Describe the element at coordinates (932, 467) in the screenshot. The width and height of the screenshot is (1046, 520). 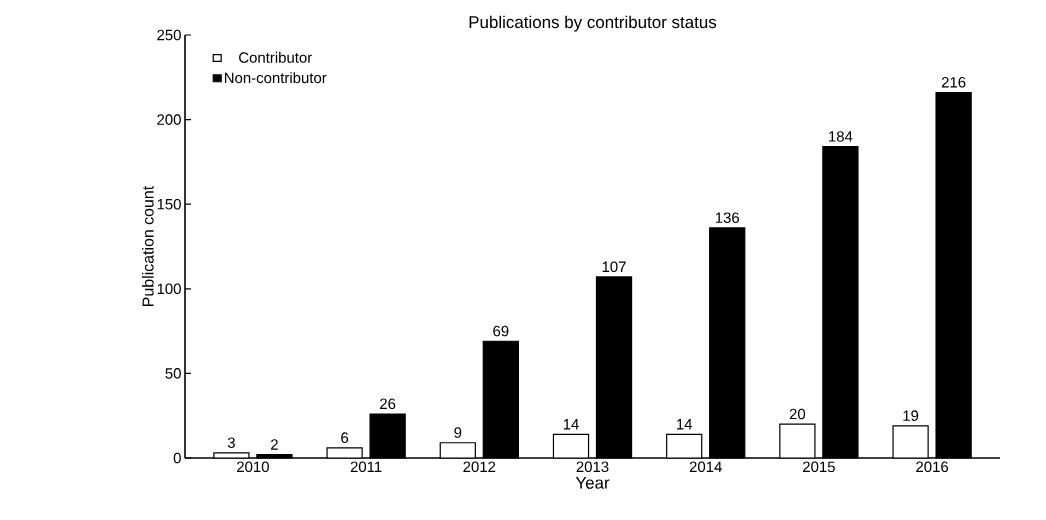
I see `x-tick-label: 2016` at that location.